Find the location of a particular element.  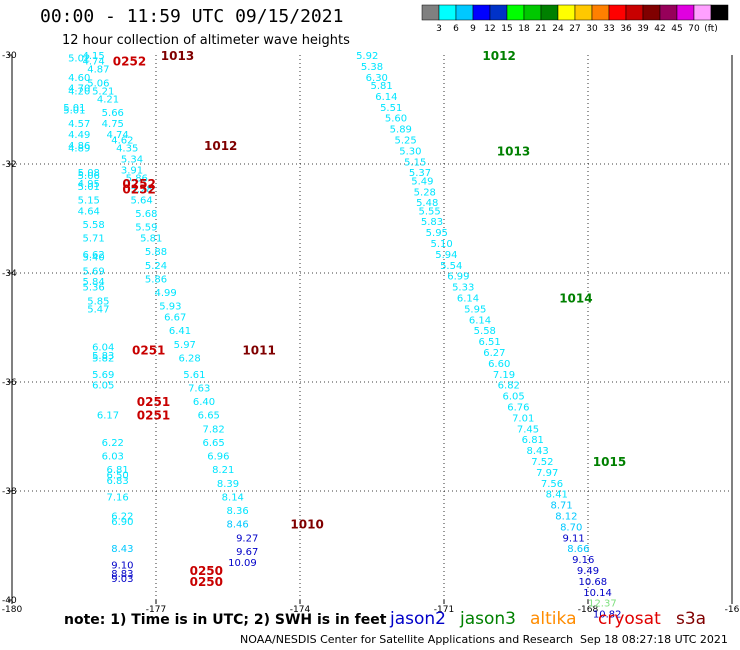

swh-value-label: 5.21 is located at coordinates (103, 91).